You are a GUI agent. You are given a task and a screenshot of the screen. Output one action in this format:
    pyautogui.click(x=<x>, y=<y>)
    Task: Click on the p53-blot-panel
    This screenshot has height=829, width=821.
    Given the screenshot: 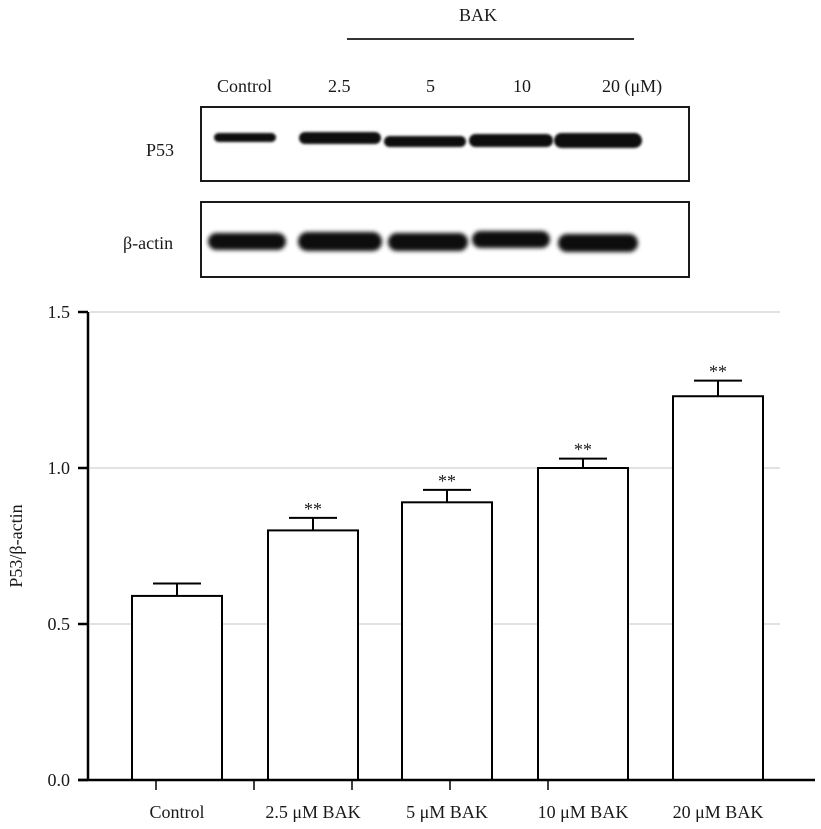 What is the action you would take?
    pyautogui.click(x=445, y=144)
    